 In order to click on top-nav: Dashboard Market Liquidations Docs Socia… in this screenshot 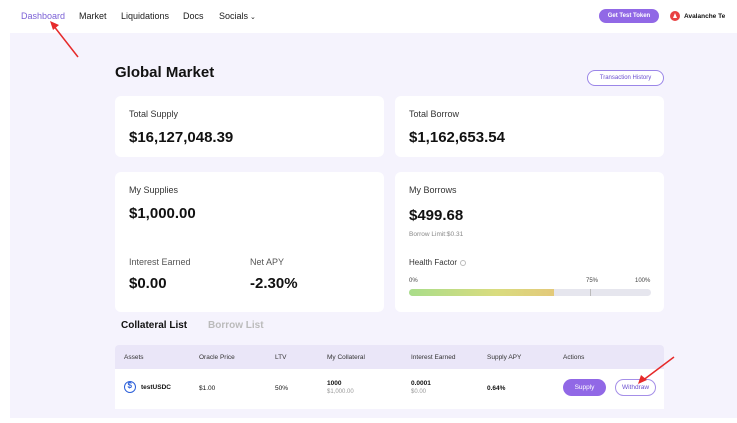, I will do `click(368, 16)`.